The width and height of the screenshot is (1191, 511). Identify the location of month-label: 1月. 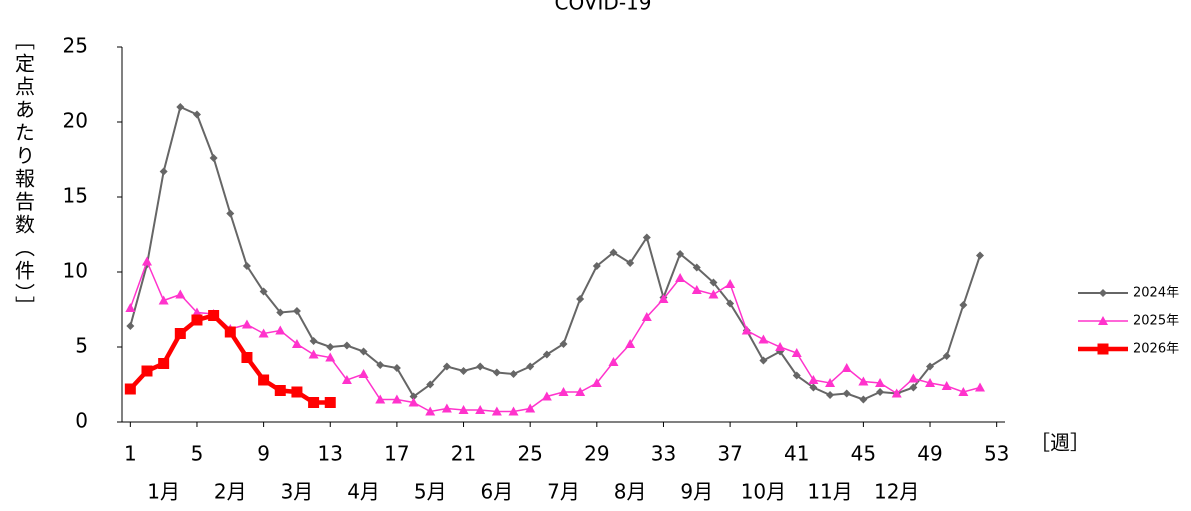
(163, 492).